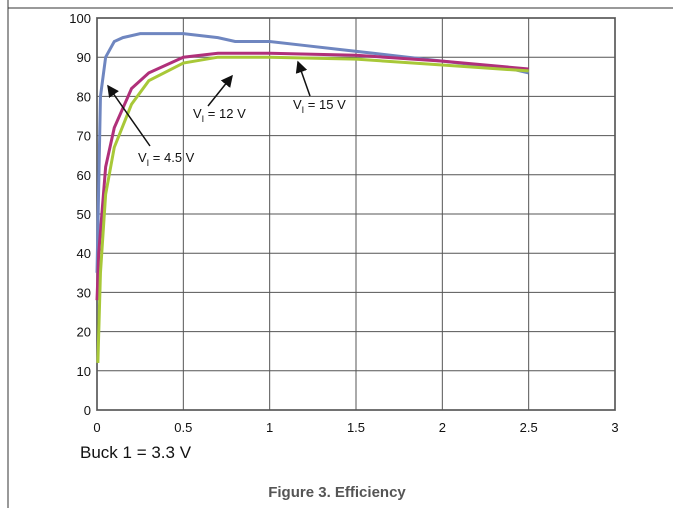 The height and width of the screenshot is (508, 673). I want to click on y-tick-label: 20, so click(84, 332).